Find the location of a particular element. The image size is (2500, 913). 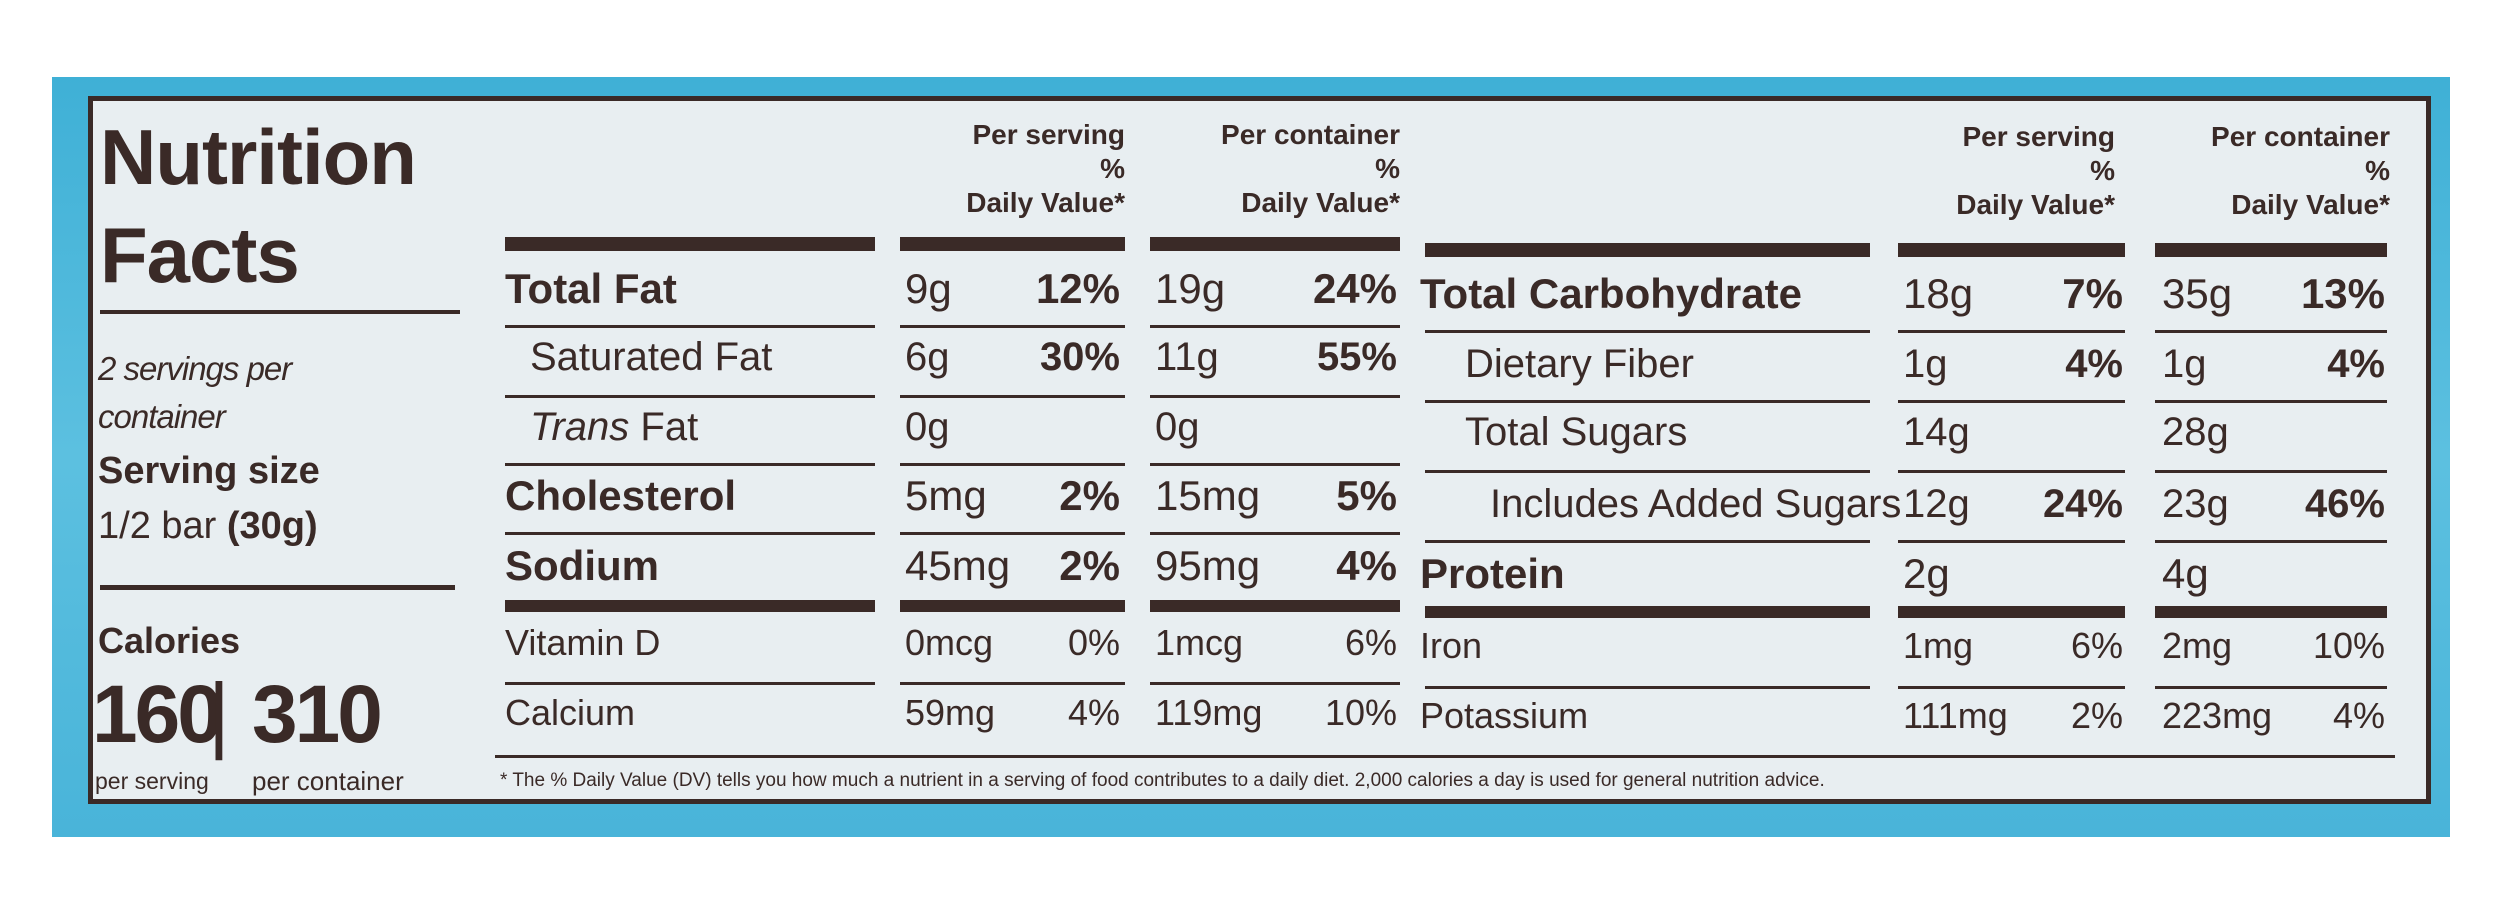

title-facts: Facts is located at coordinates (200, 255).